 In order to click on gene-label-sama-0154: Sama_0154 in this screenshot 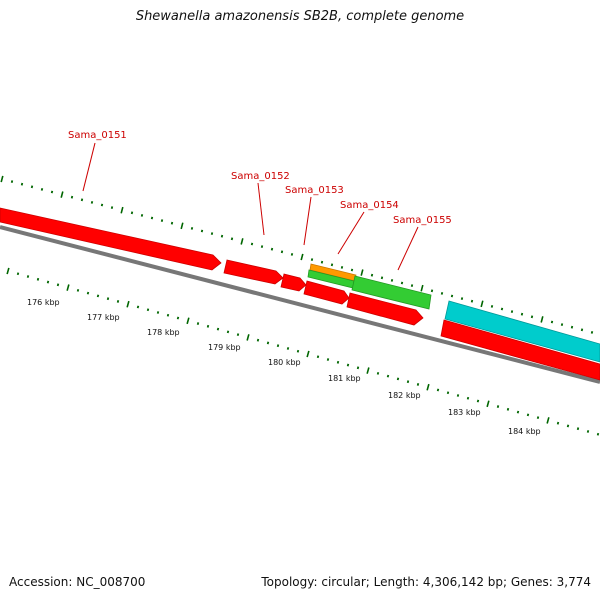, I will do `click(369, 205)`.